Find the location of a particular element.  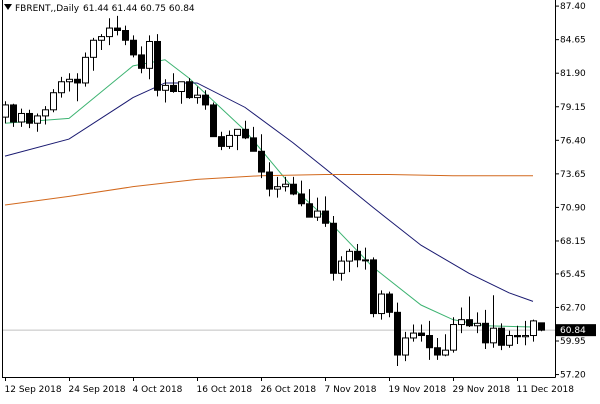

current-price-badge is located at coordinates (576, 330).